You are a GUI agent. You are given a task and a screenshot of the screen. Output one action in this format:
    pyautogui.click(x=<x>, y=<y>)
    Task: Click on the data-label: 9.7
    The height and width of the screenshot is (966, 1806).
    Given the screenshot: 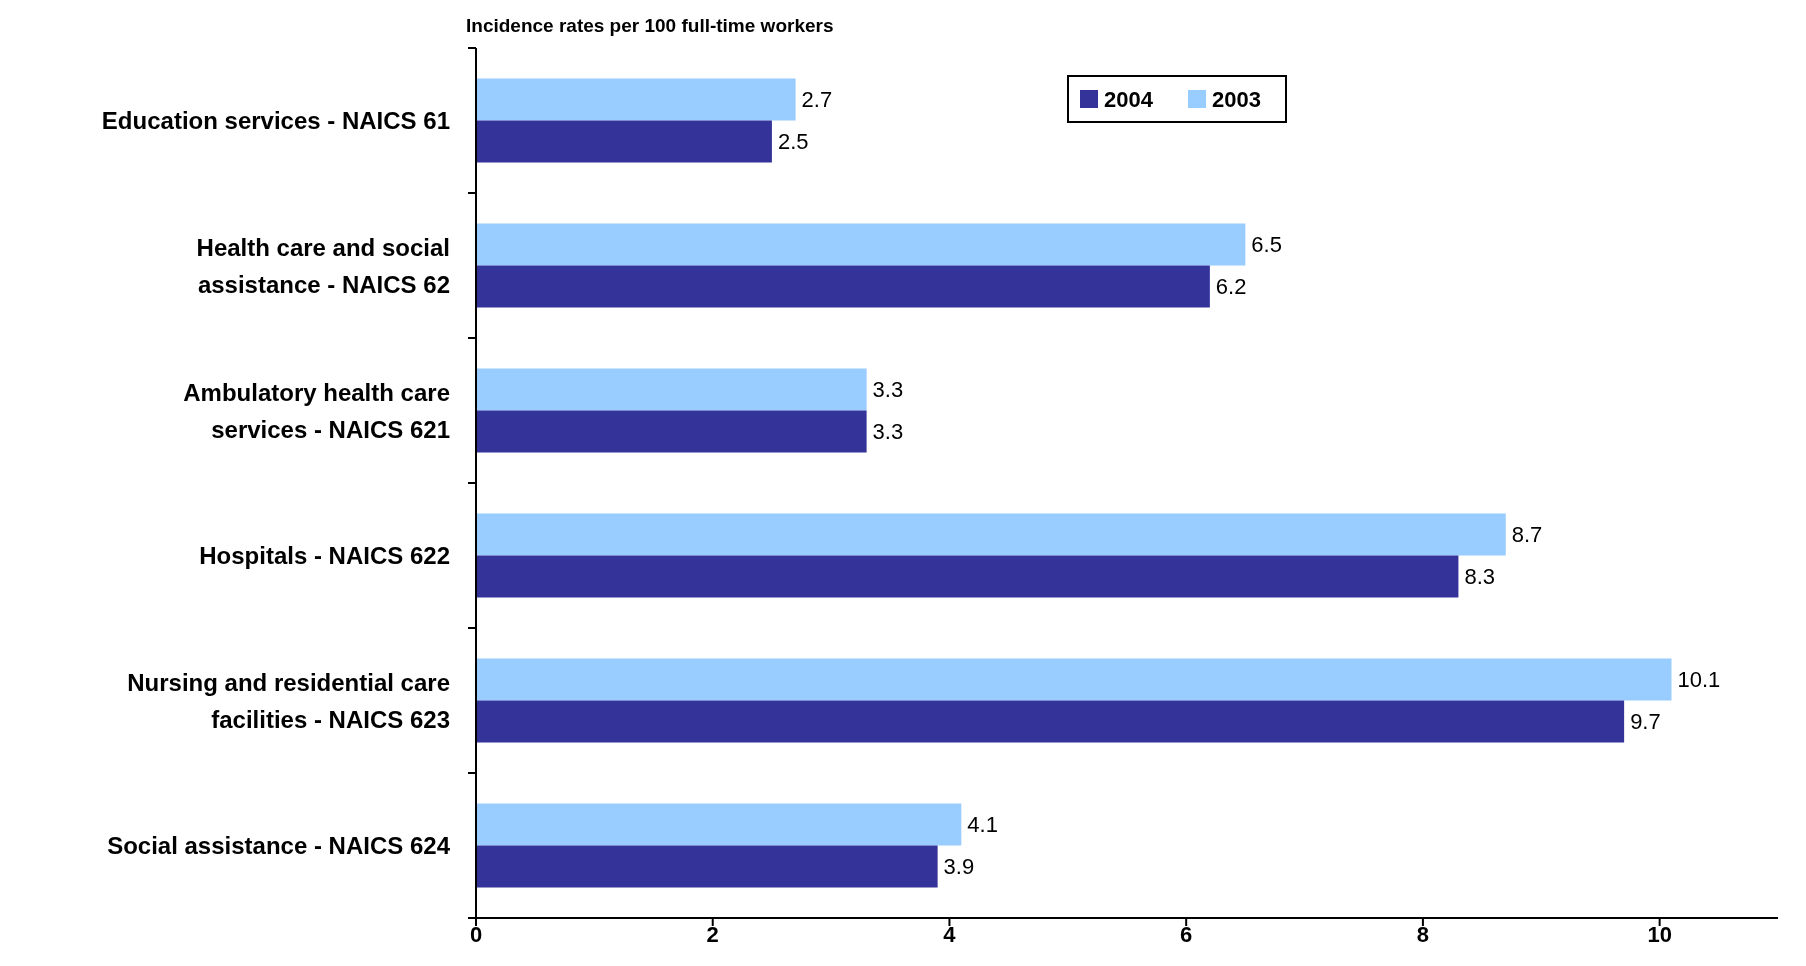 What is the action you would take?
    pyautogui.click(x=1645, y=721)
    